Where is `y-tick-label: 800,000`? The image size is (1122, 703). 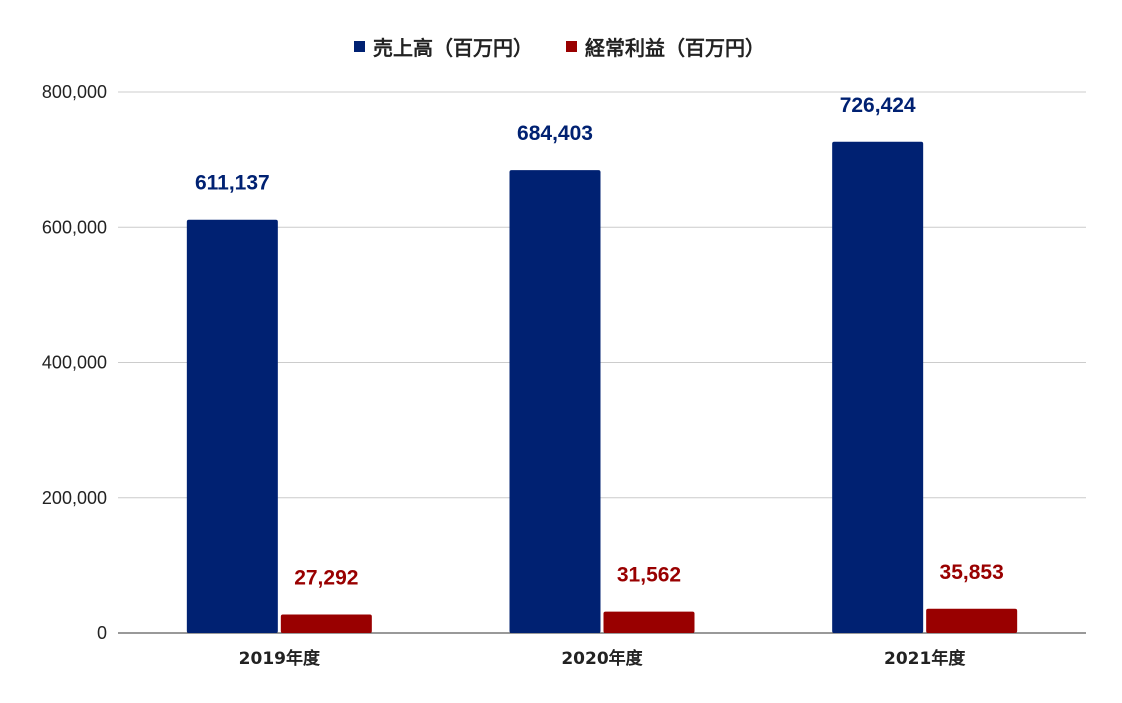
y-tick-label: 800,000 is located at coordinates (74, 92).